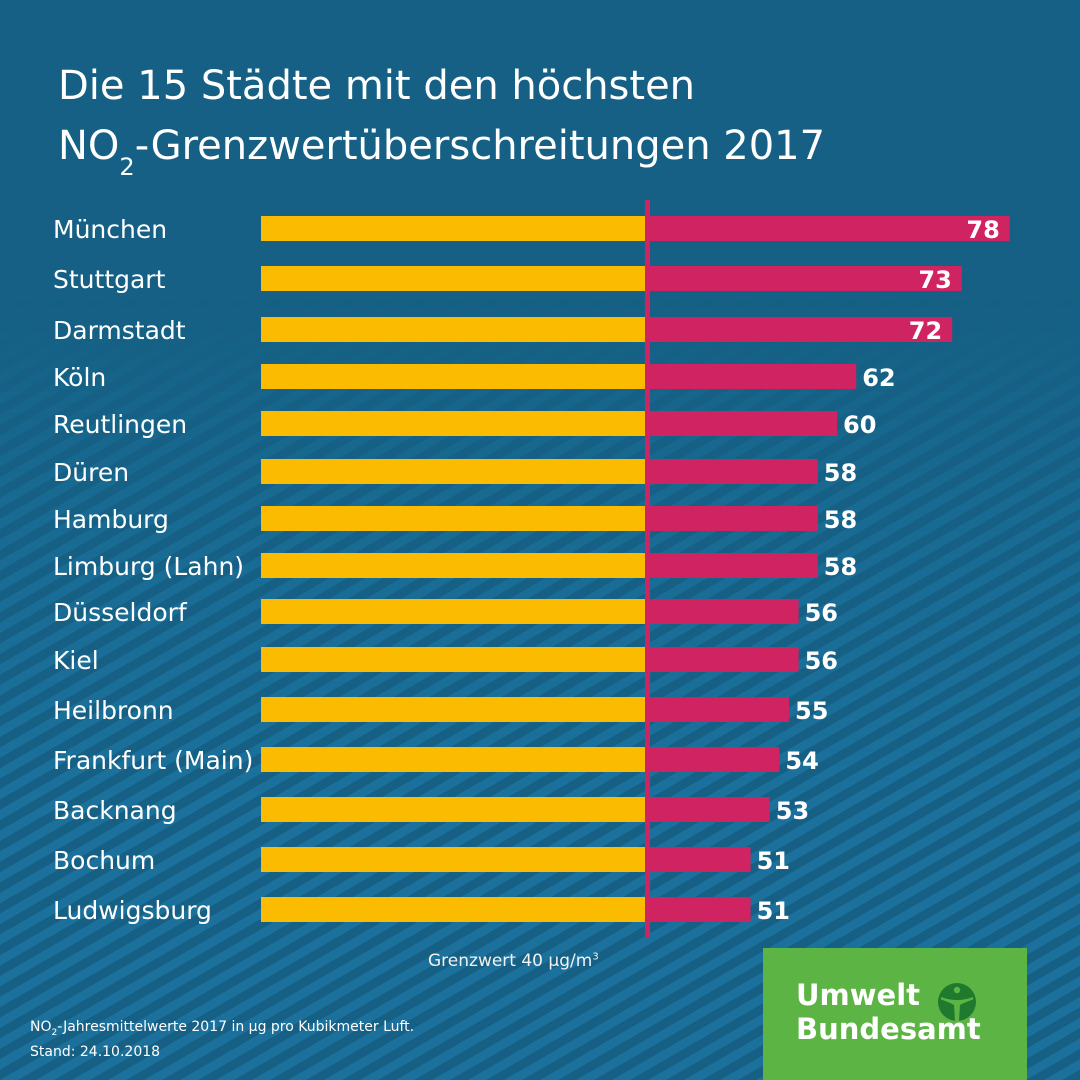  I want to click on value-label: 73, so click(934, 280).